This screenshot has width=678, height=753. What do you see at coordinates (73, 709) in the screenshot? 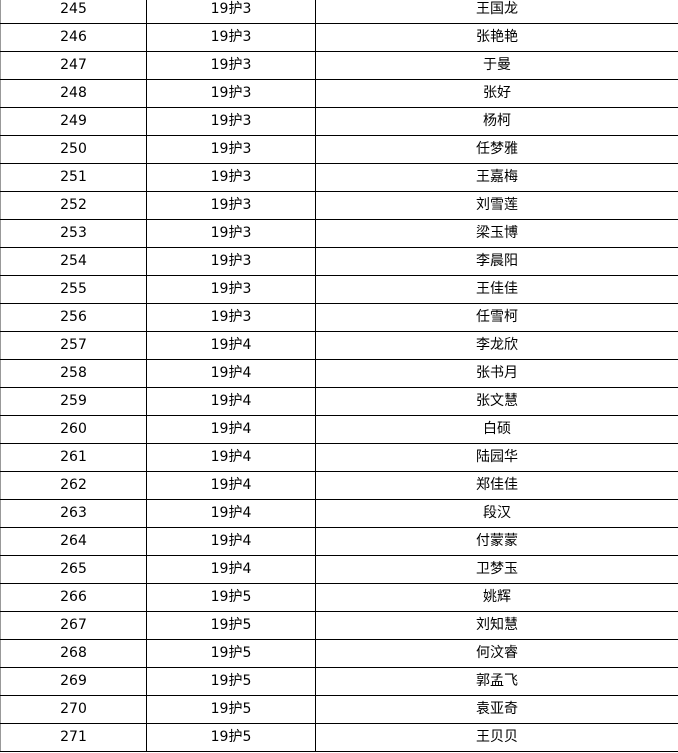
I see `row-number: 270` at bounding box center [73, 709].